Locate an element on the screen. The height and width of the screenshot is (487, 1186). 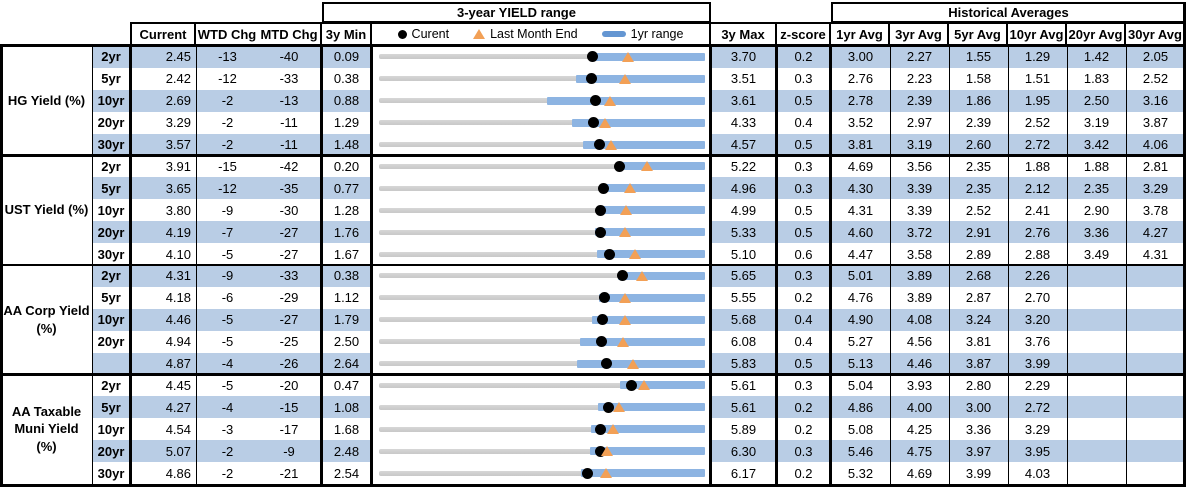
cell-avg-30yr-avg: 3.29 is located at coordinates (1155, 188).